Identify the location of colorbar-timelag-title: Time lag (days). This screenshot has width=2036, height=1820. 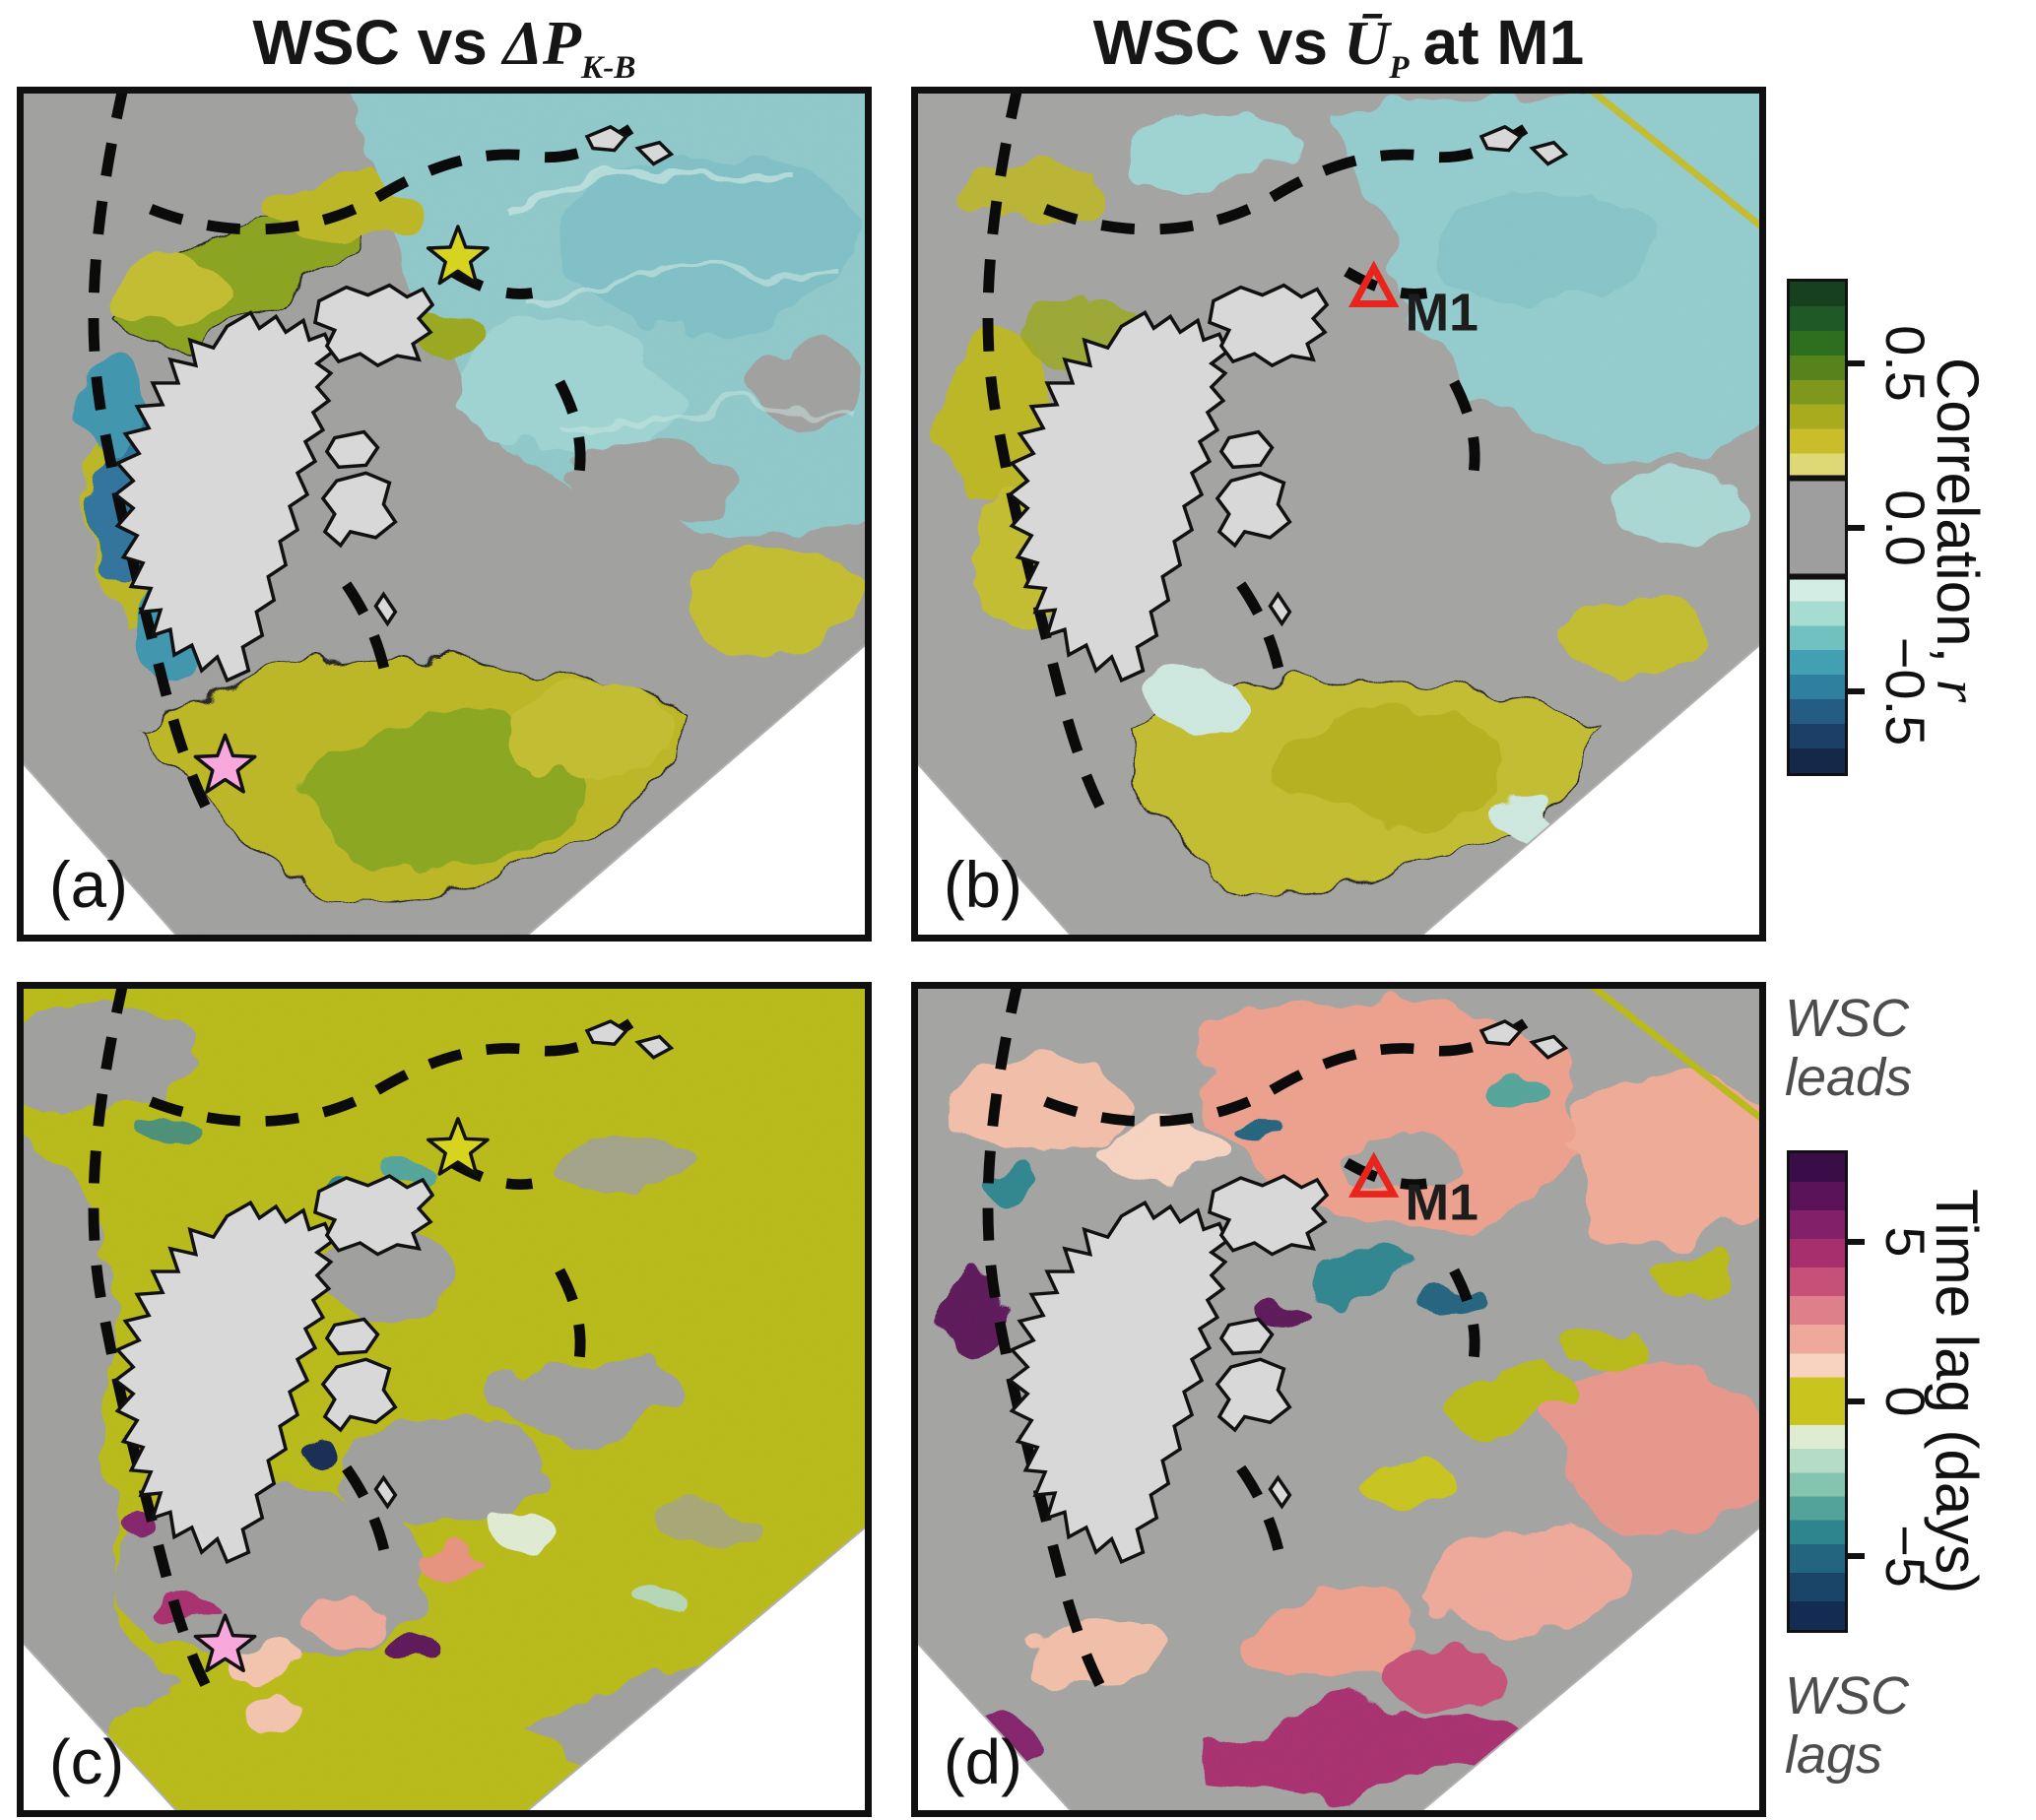
(1957, 1391).